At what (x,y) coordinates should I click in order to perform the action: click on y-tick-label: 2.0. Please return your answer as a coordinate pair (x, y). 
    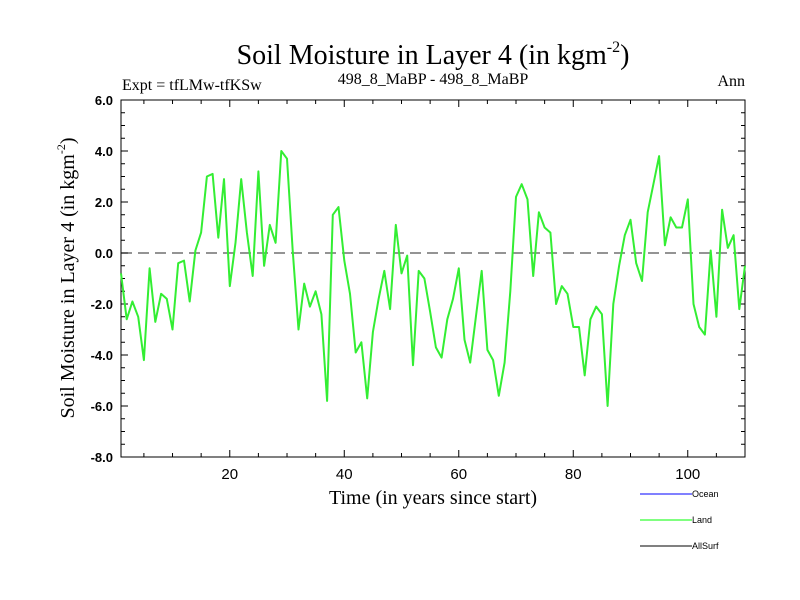
    Looking at the image, I should click on (104, 202).